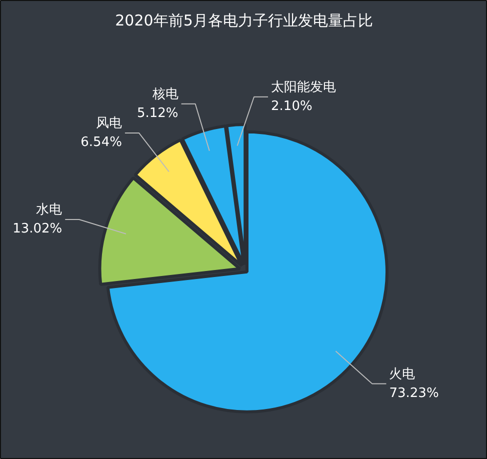 This screenshot has height=459, width=487. Describe the element at coordinates (101, 142) in the screenshot. I see `data-label: 6.54%` at that location.